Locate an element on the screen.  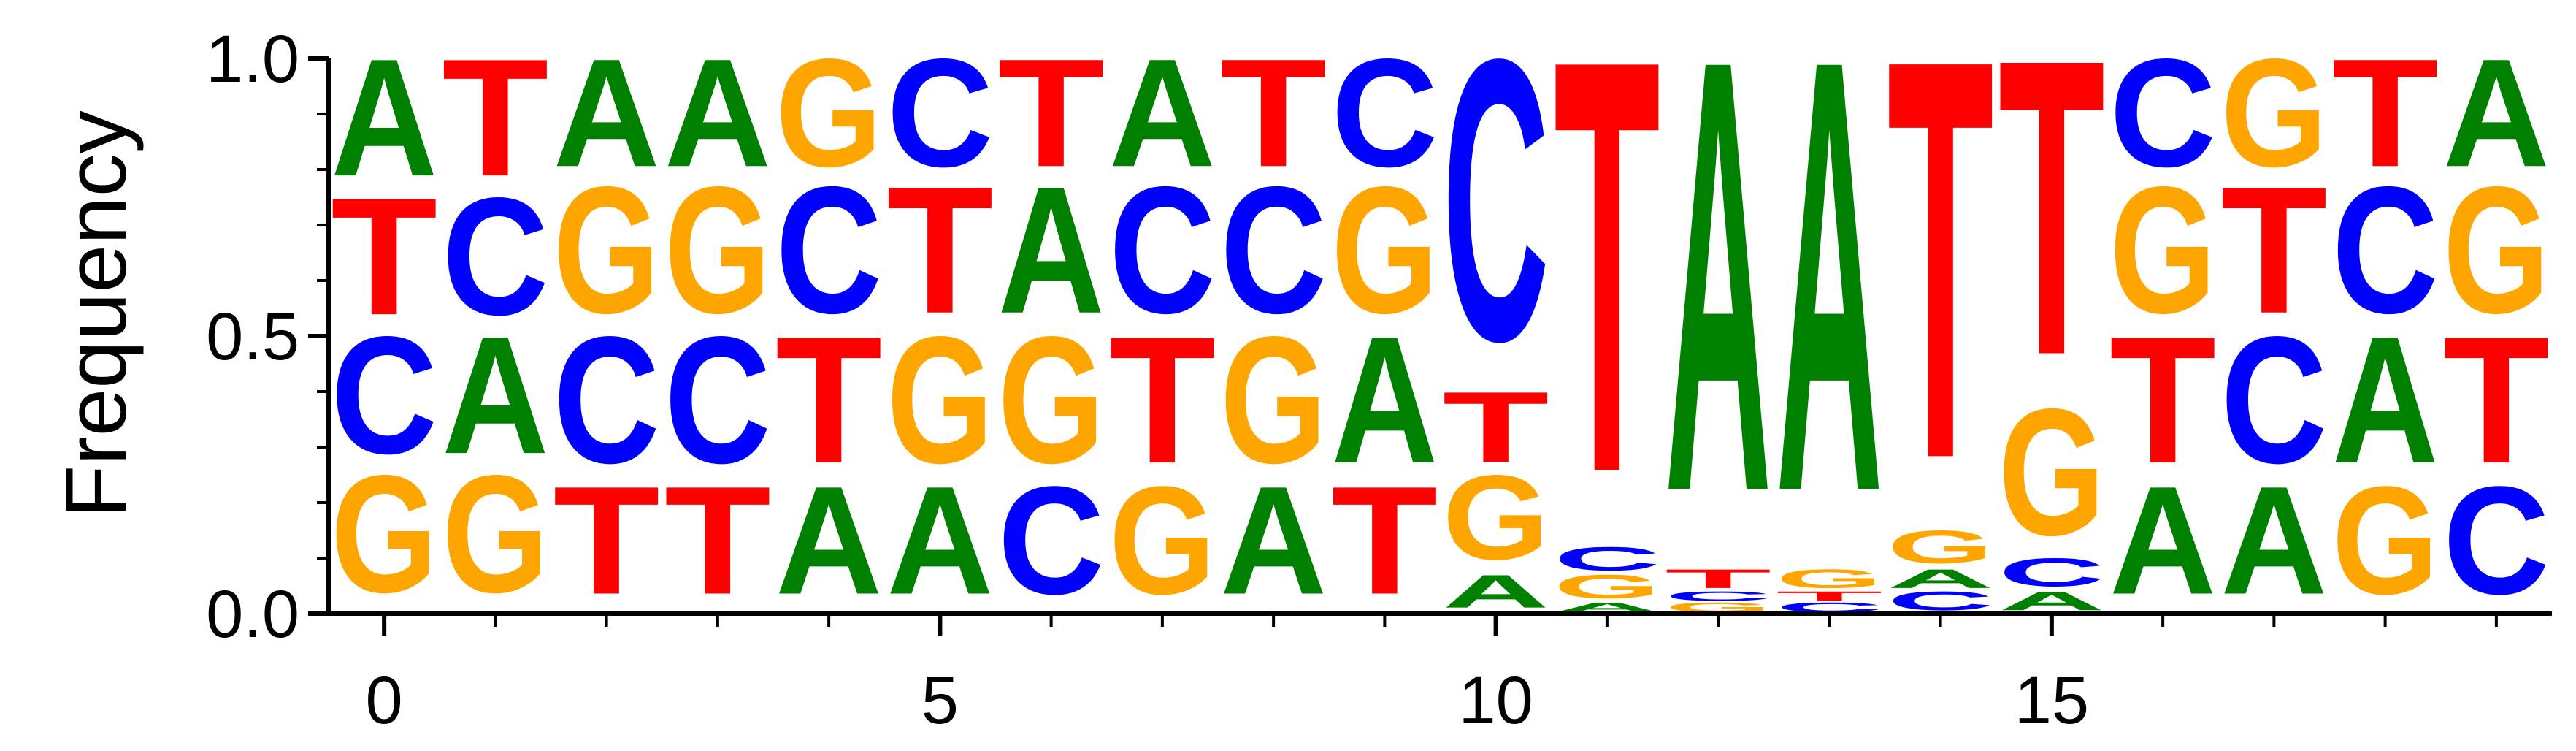
logo-letter-14-a: A is located at coordinates (1941, 579).